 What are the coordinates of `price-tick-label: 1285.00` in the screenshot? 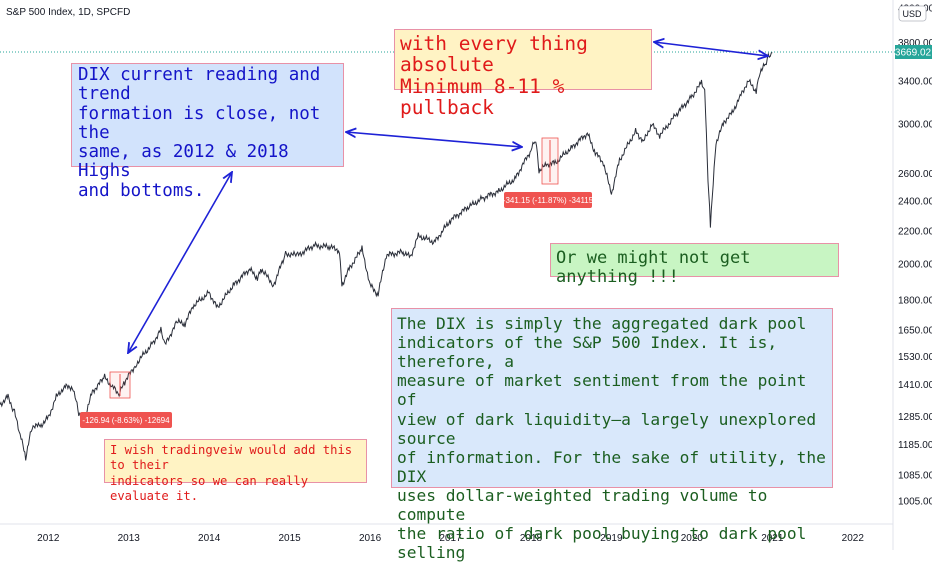 It's located at (915, 417).